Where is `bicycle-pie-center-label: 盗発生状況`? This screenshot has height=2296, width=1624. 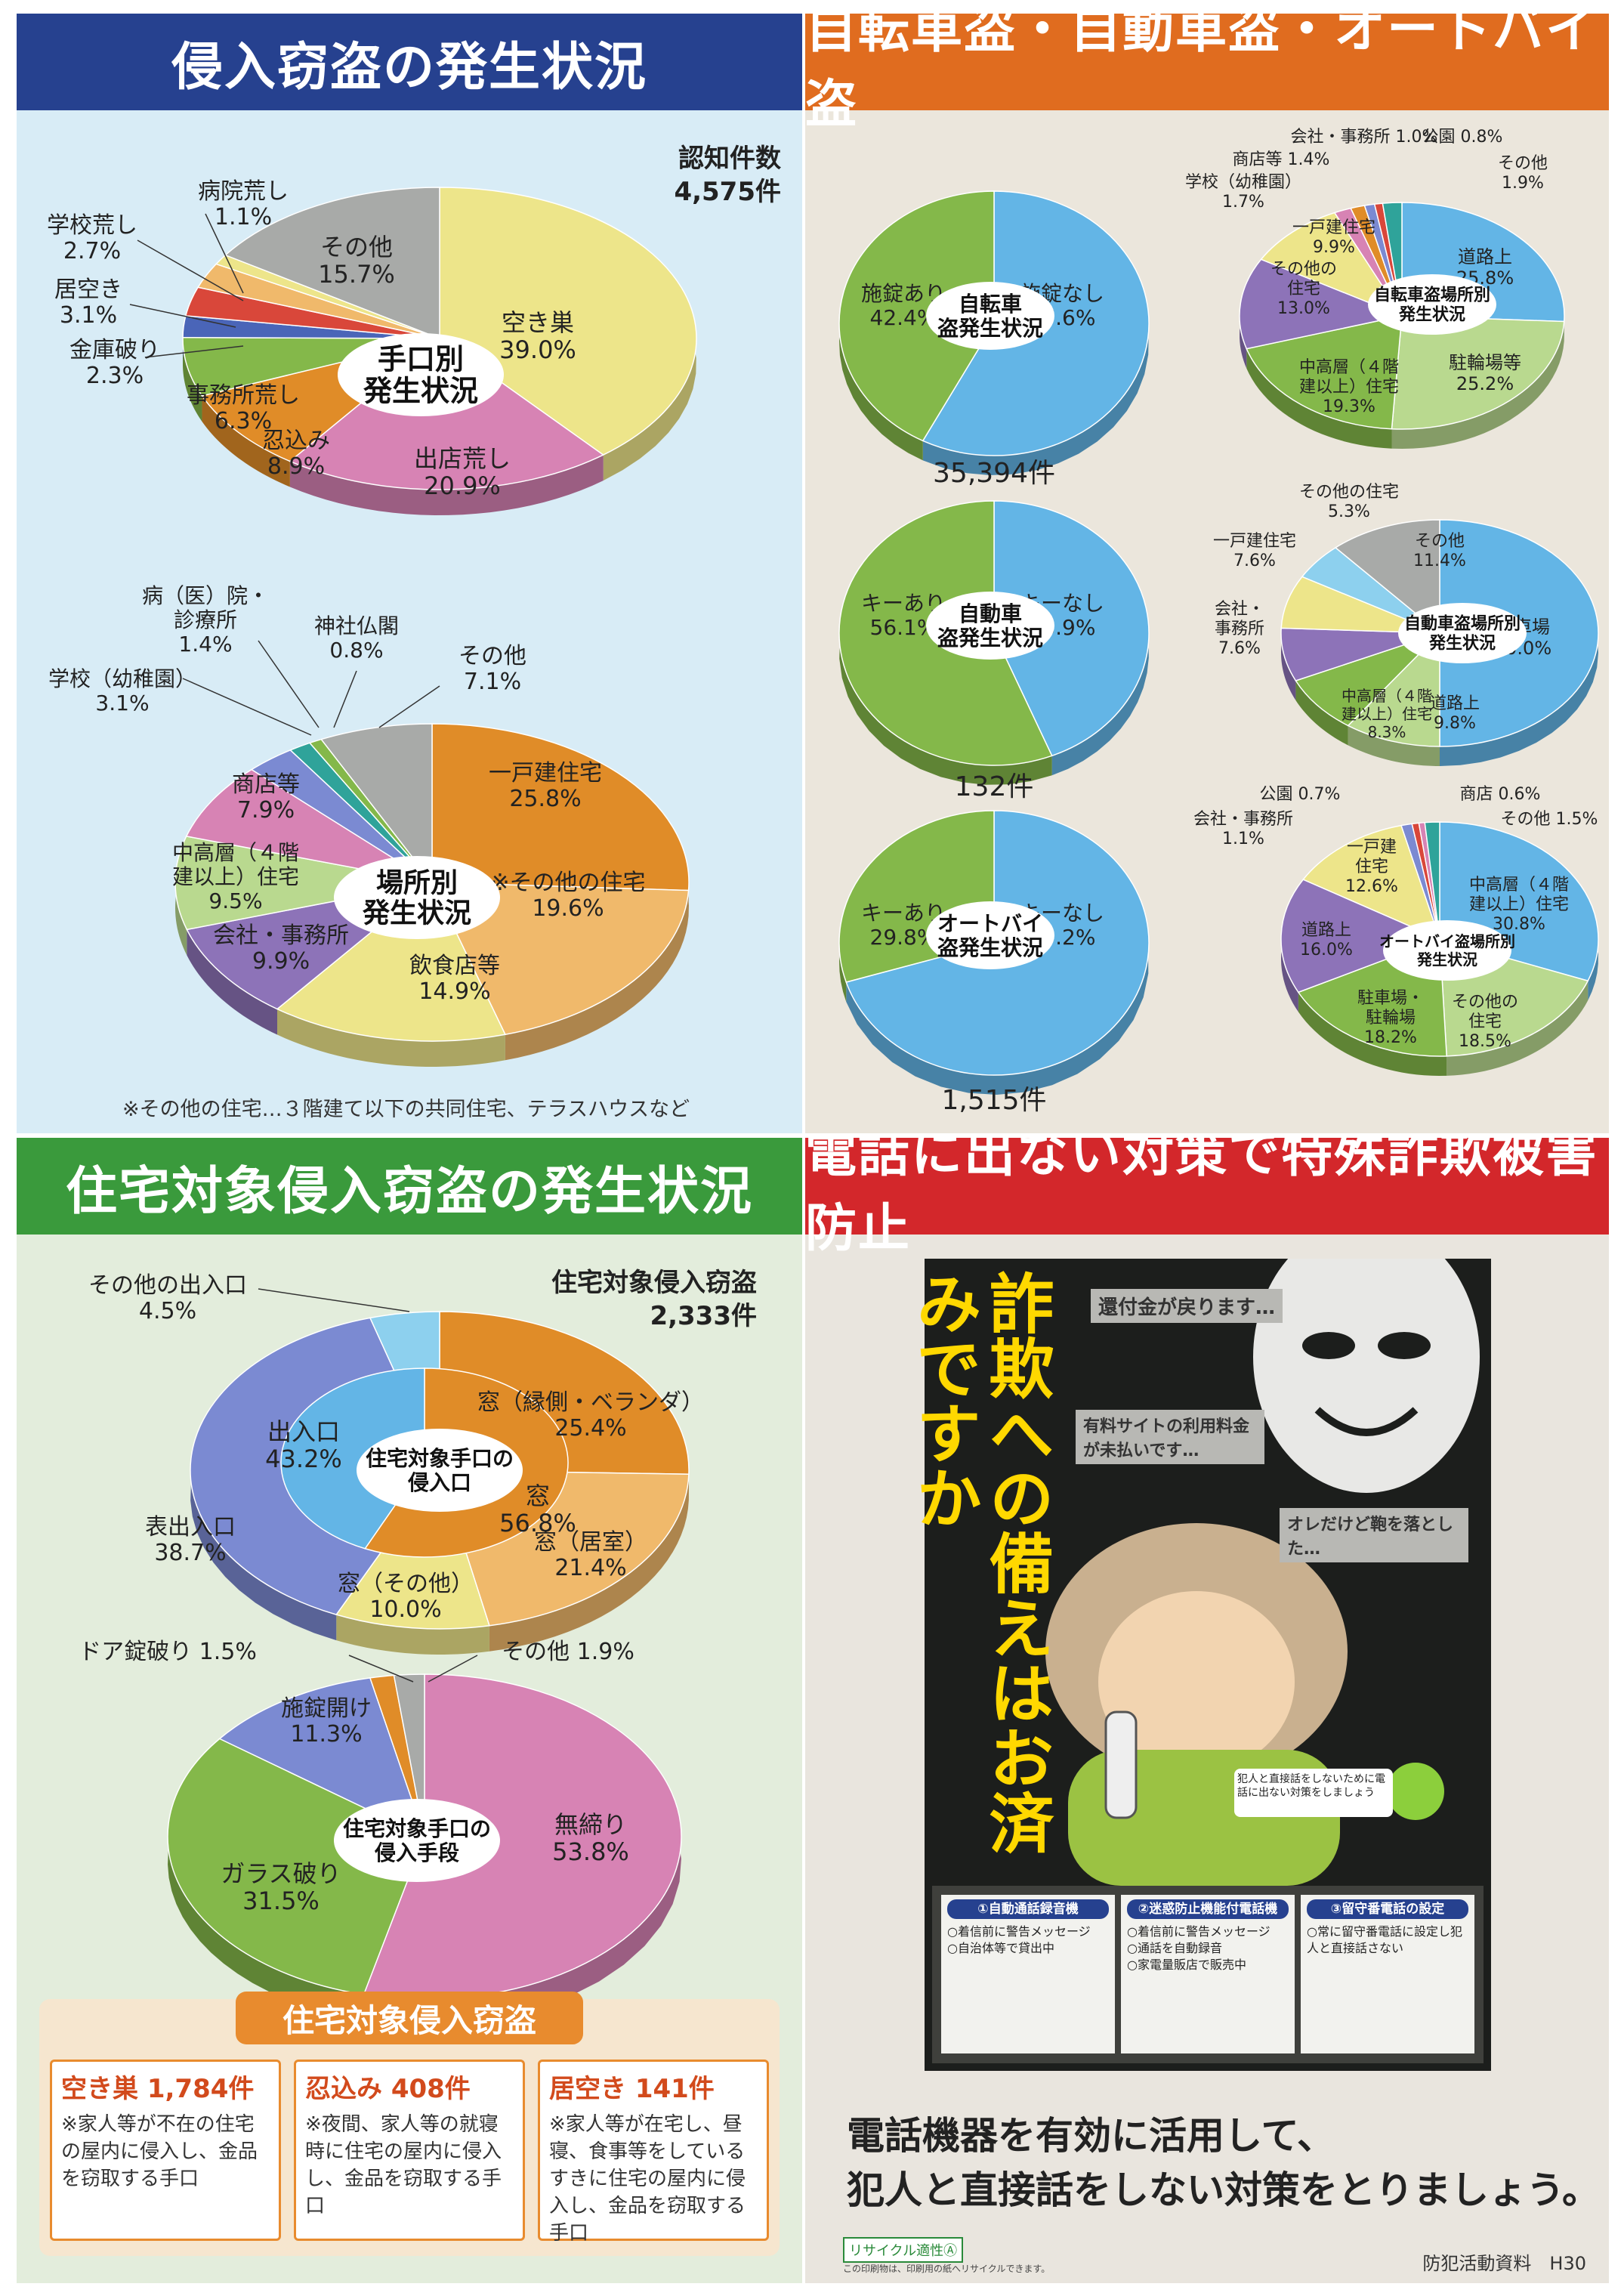 bicycle-pie-center-label: 盗発生状況 is located at coordinates (990, 328).